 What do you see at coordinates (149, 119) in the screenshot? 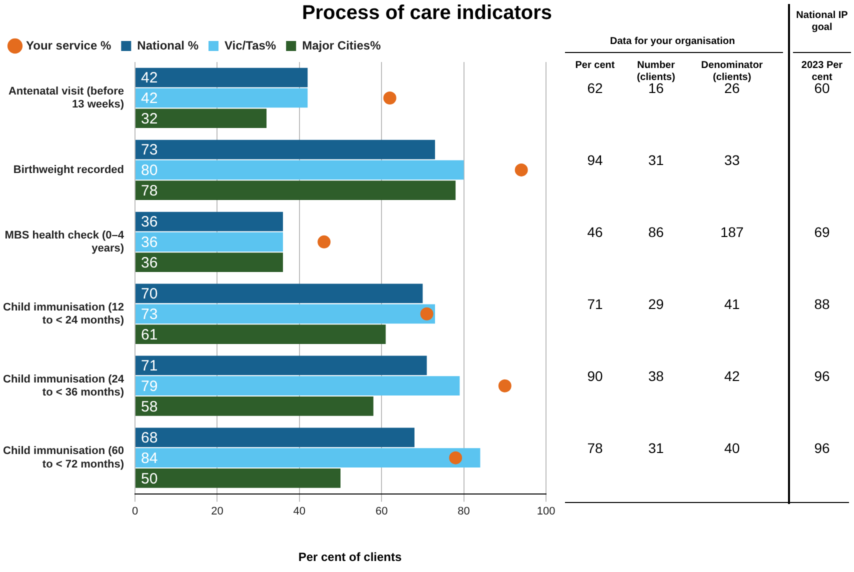
I see `data-label: 32` at bounding box center [149, 119].